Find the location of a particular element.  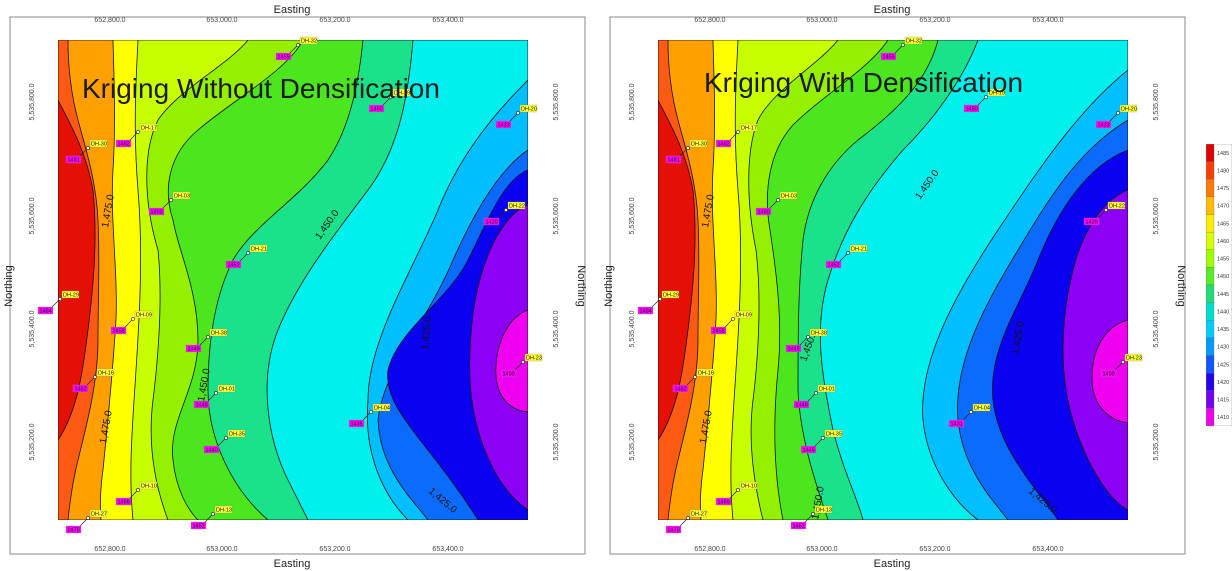

drillhole-id: DH-09 is located at coordinates (744, 316).